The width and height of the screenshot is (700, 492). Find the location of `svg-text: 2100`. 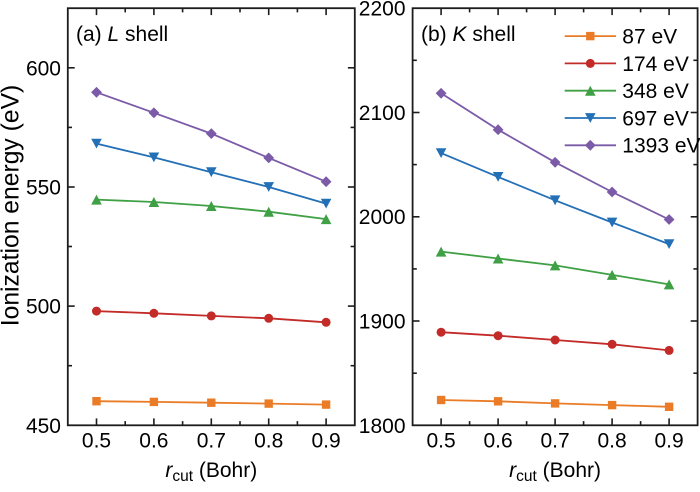

svg-text: 2100 is located at coordinates (382, 113).